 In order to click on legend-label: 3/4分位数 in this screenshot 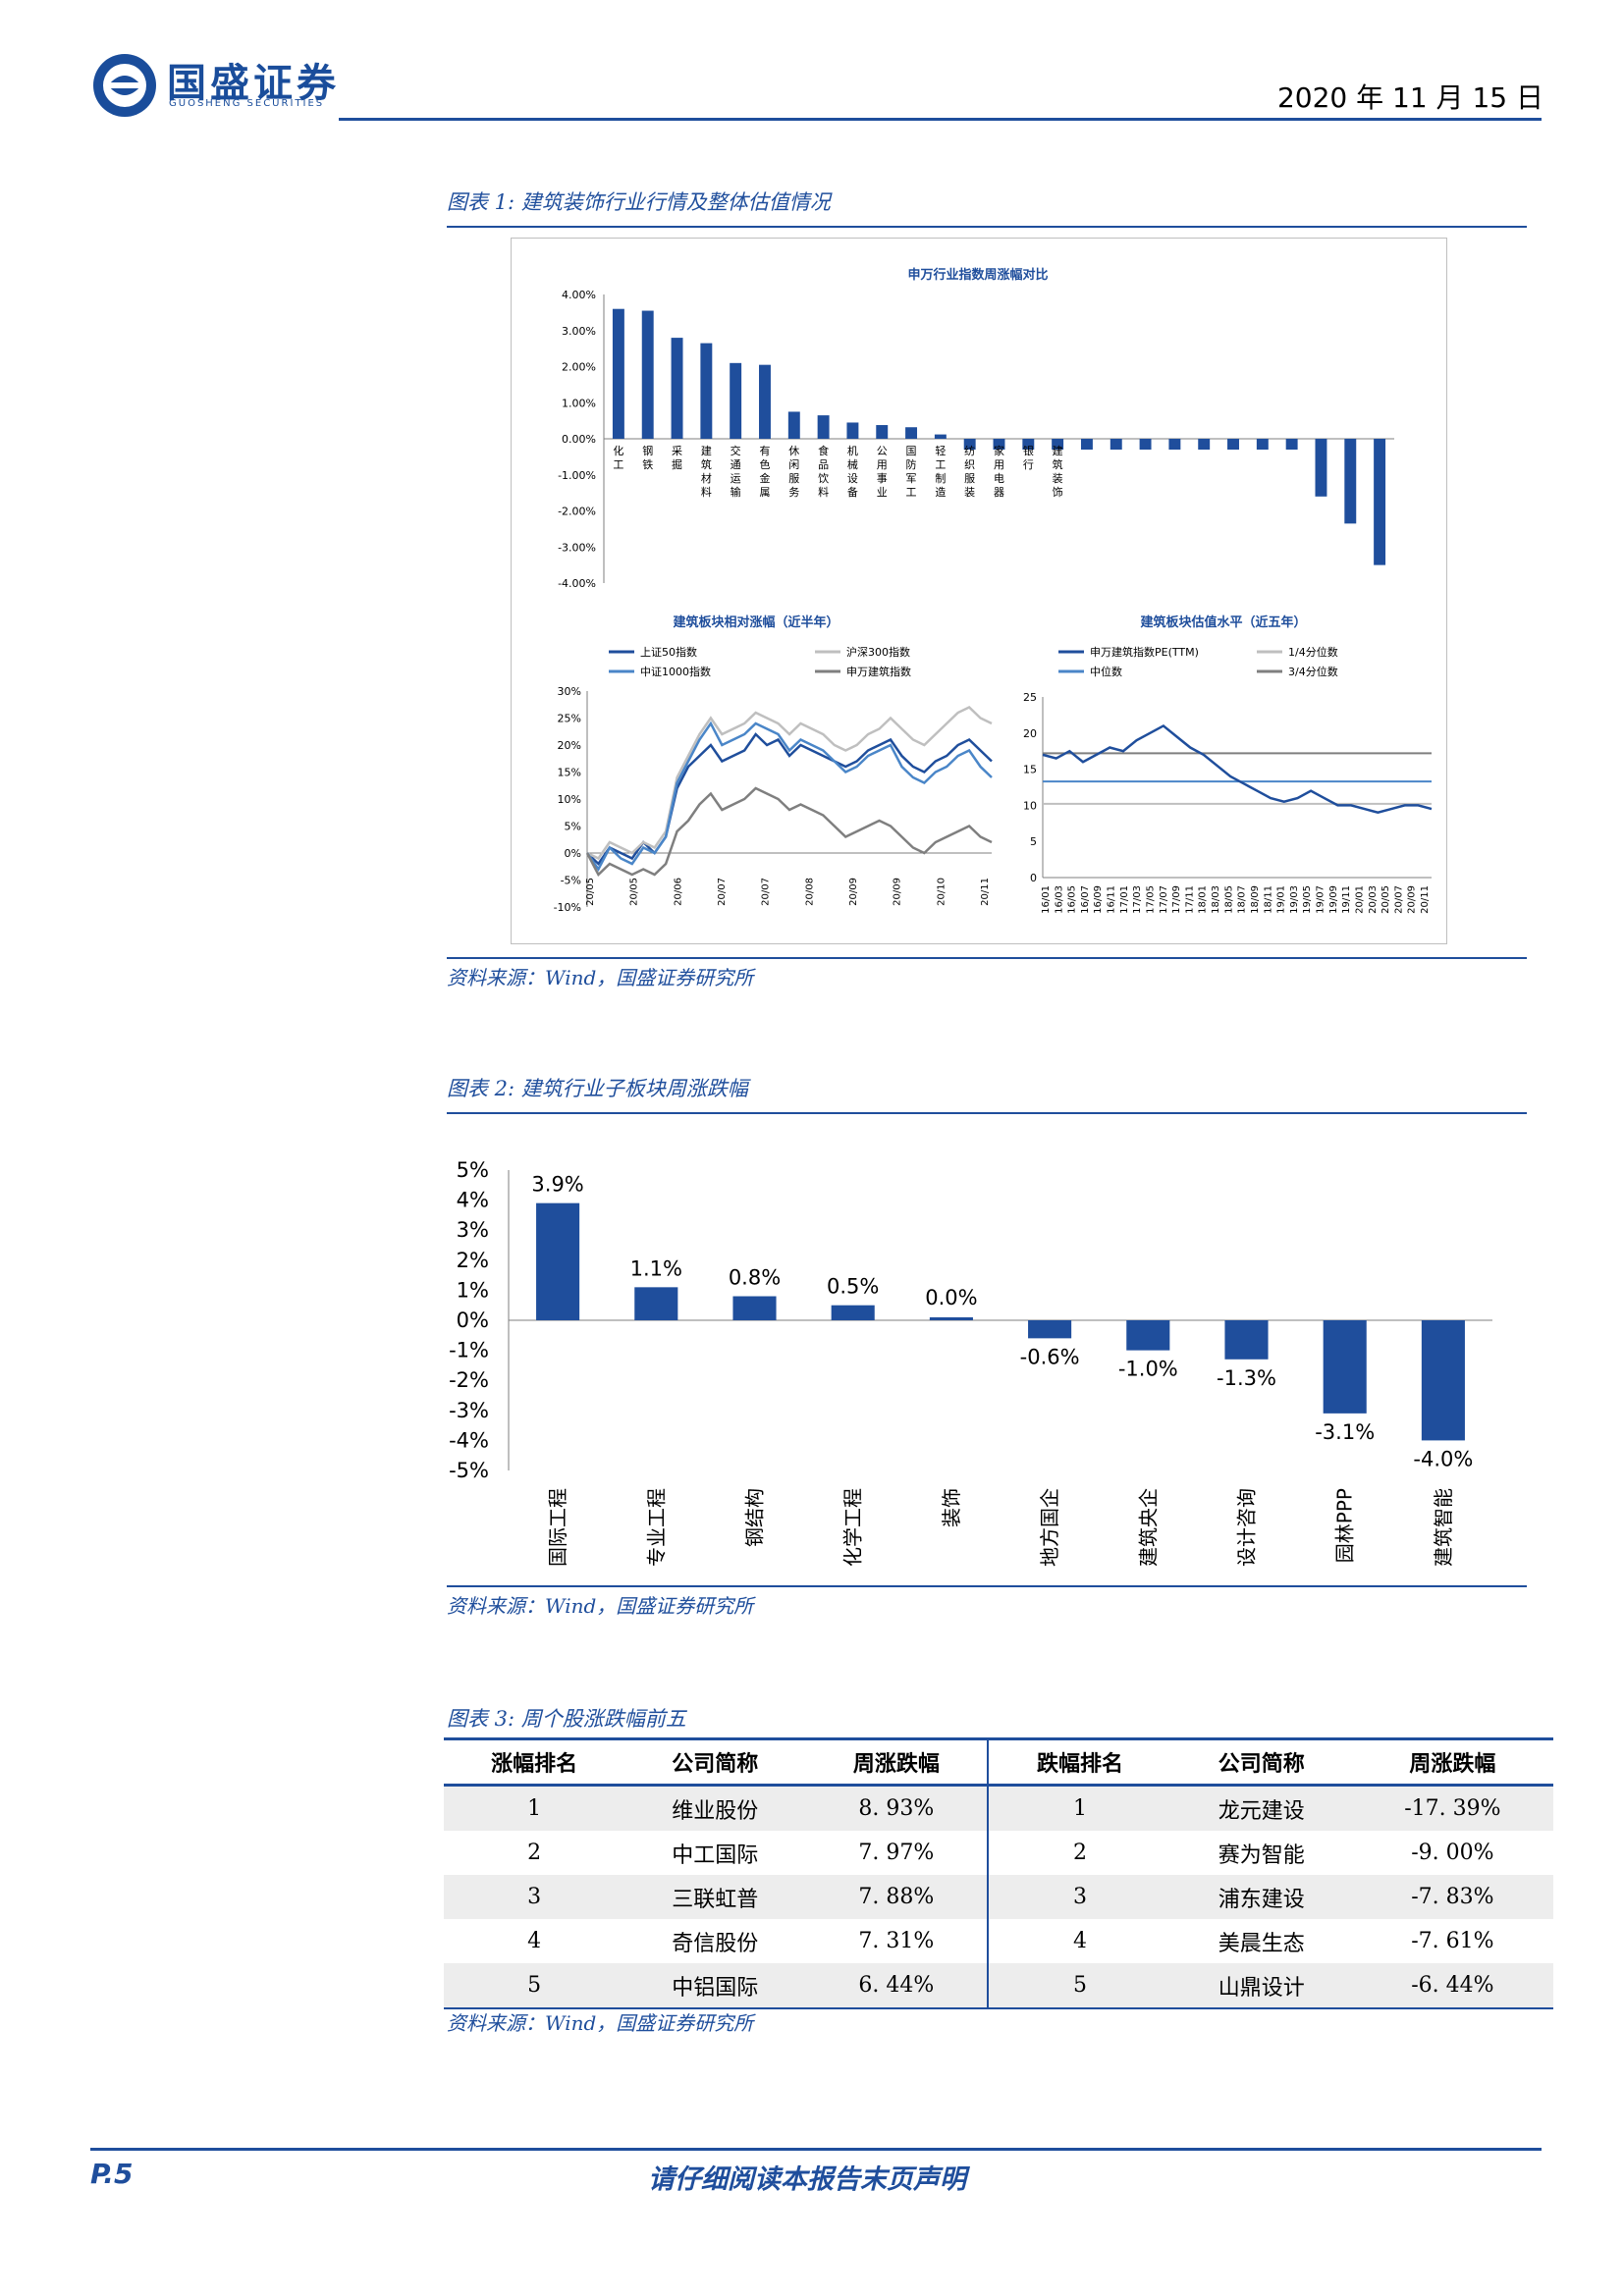, I will do `click(1313, 671)`.